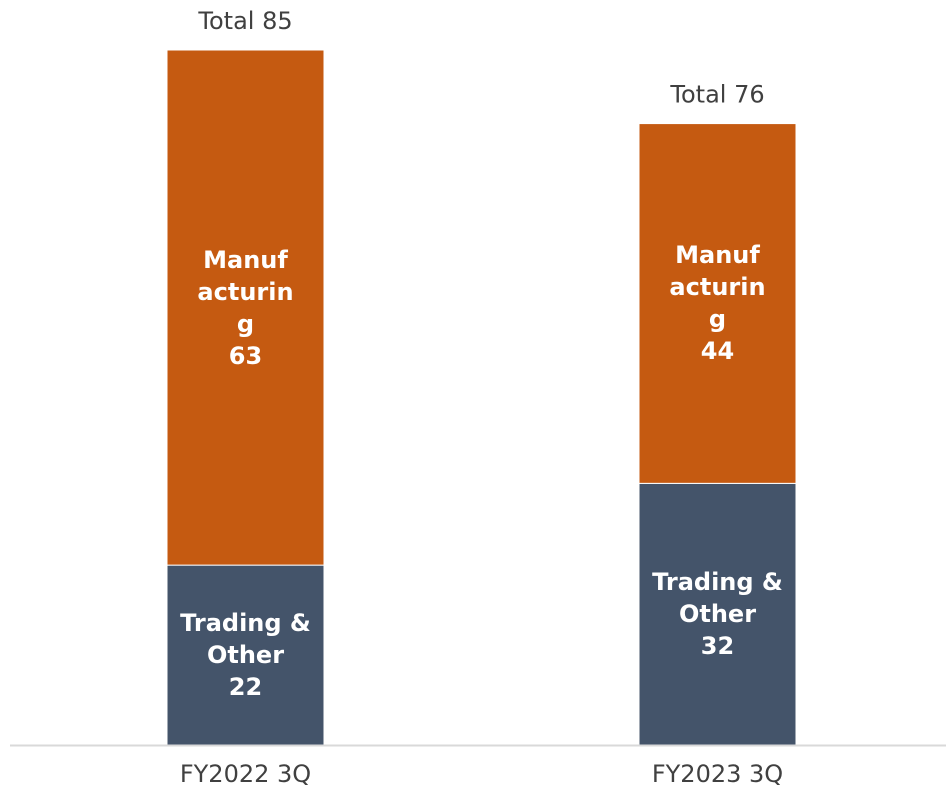 The image size is (946, 786). I want to click on segment-label-box: Manufacturing 63, so click(245, 307).